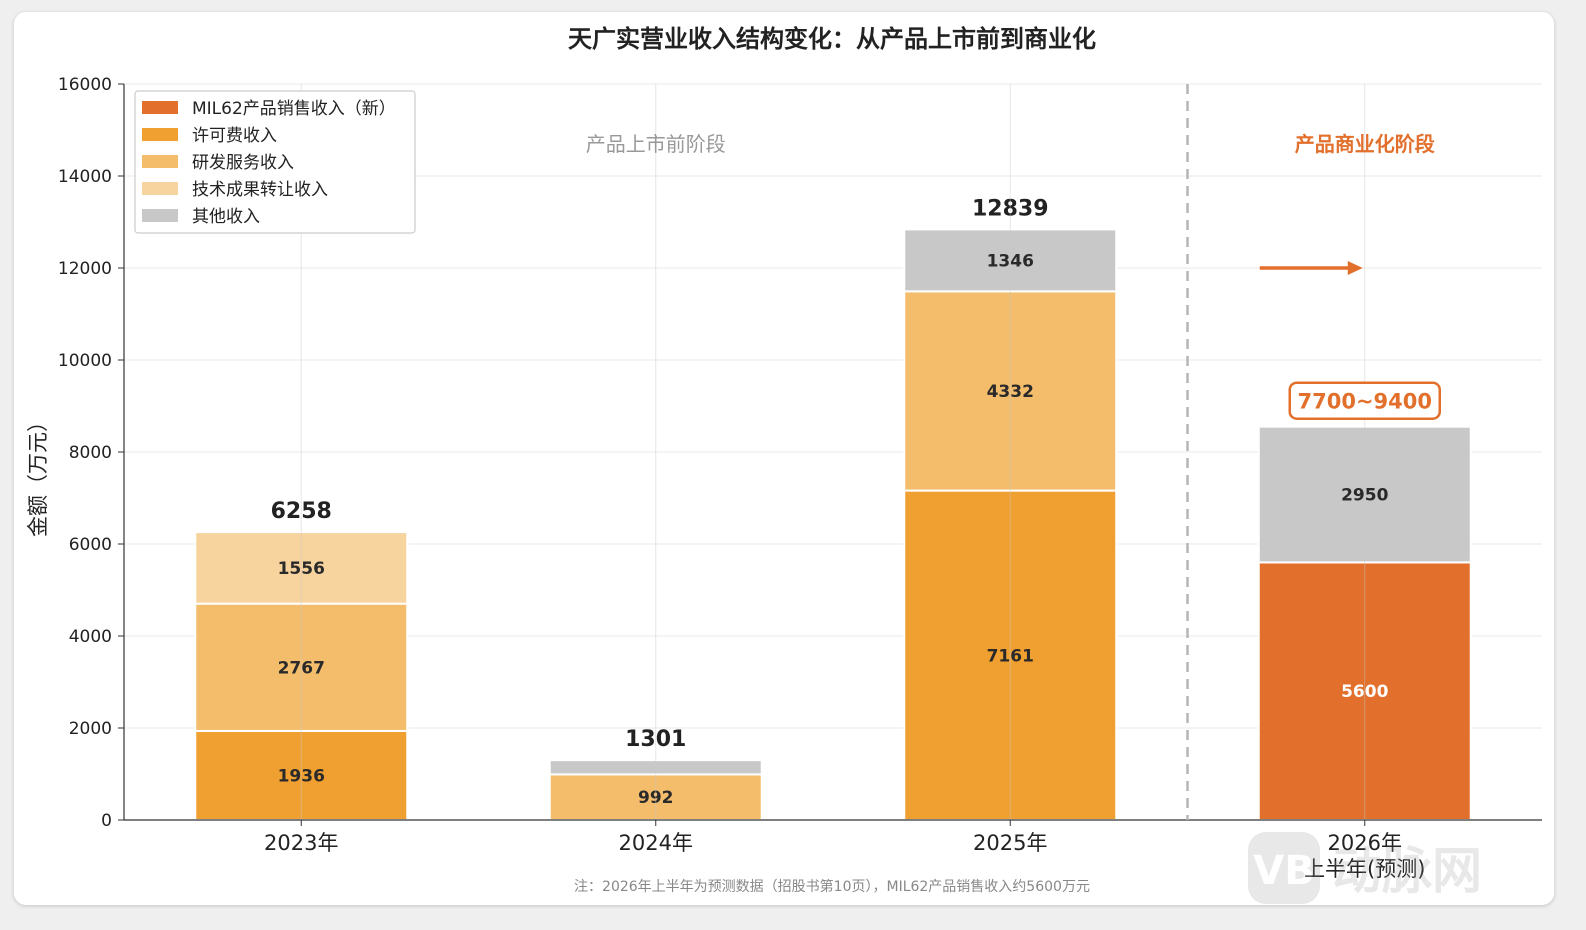 Image resolution: width=1586 pixels, height=930 pixels. Describe the element at coordinates (243, 163) in the screenshot. I see `legend-label: 研发服务收入` at that location.